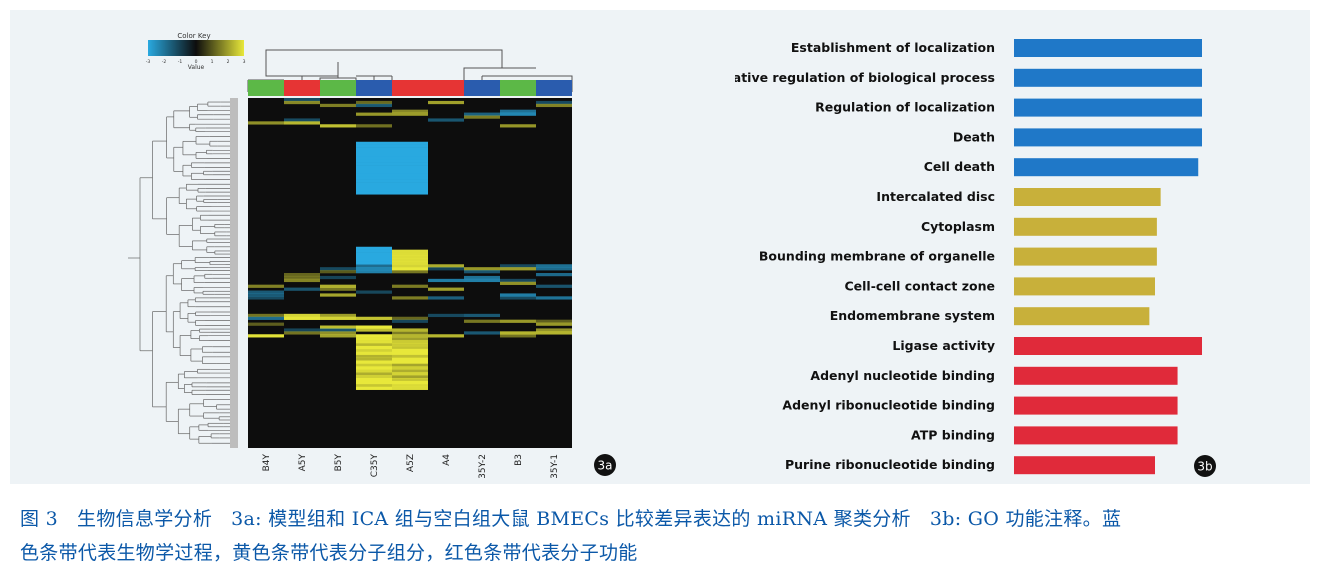  What do you see at coordinates (410, 88) in the screenshot?
I see `group-color-bar` at bounding box center [410, 88].